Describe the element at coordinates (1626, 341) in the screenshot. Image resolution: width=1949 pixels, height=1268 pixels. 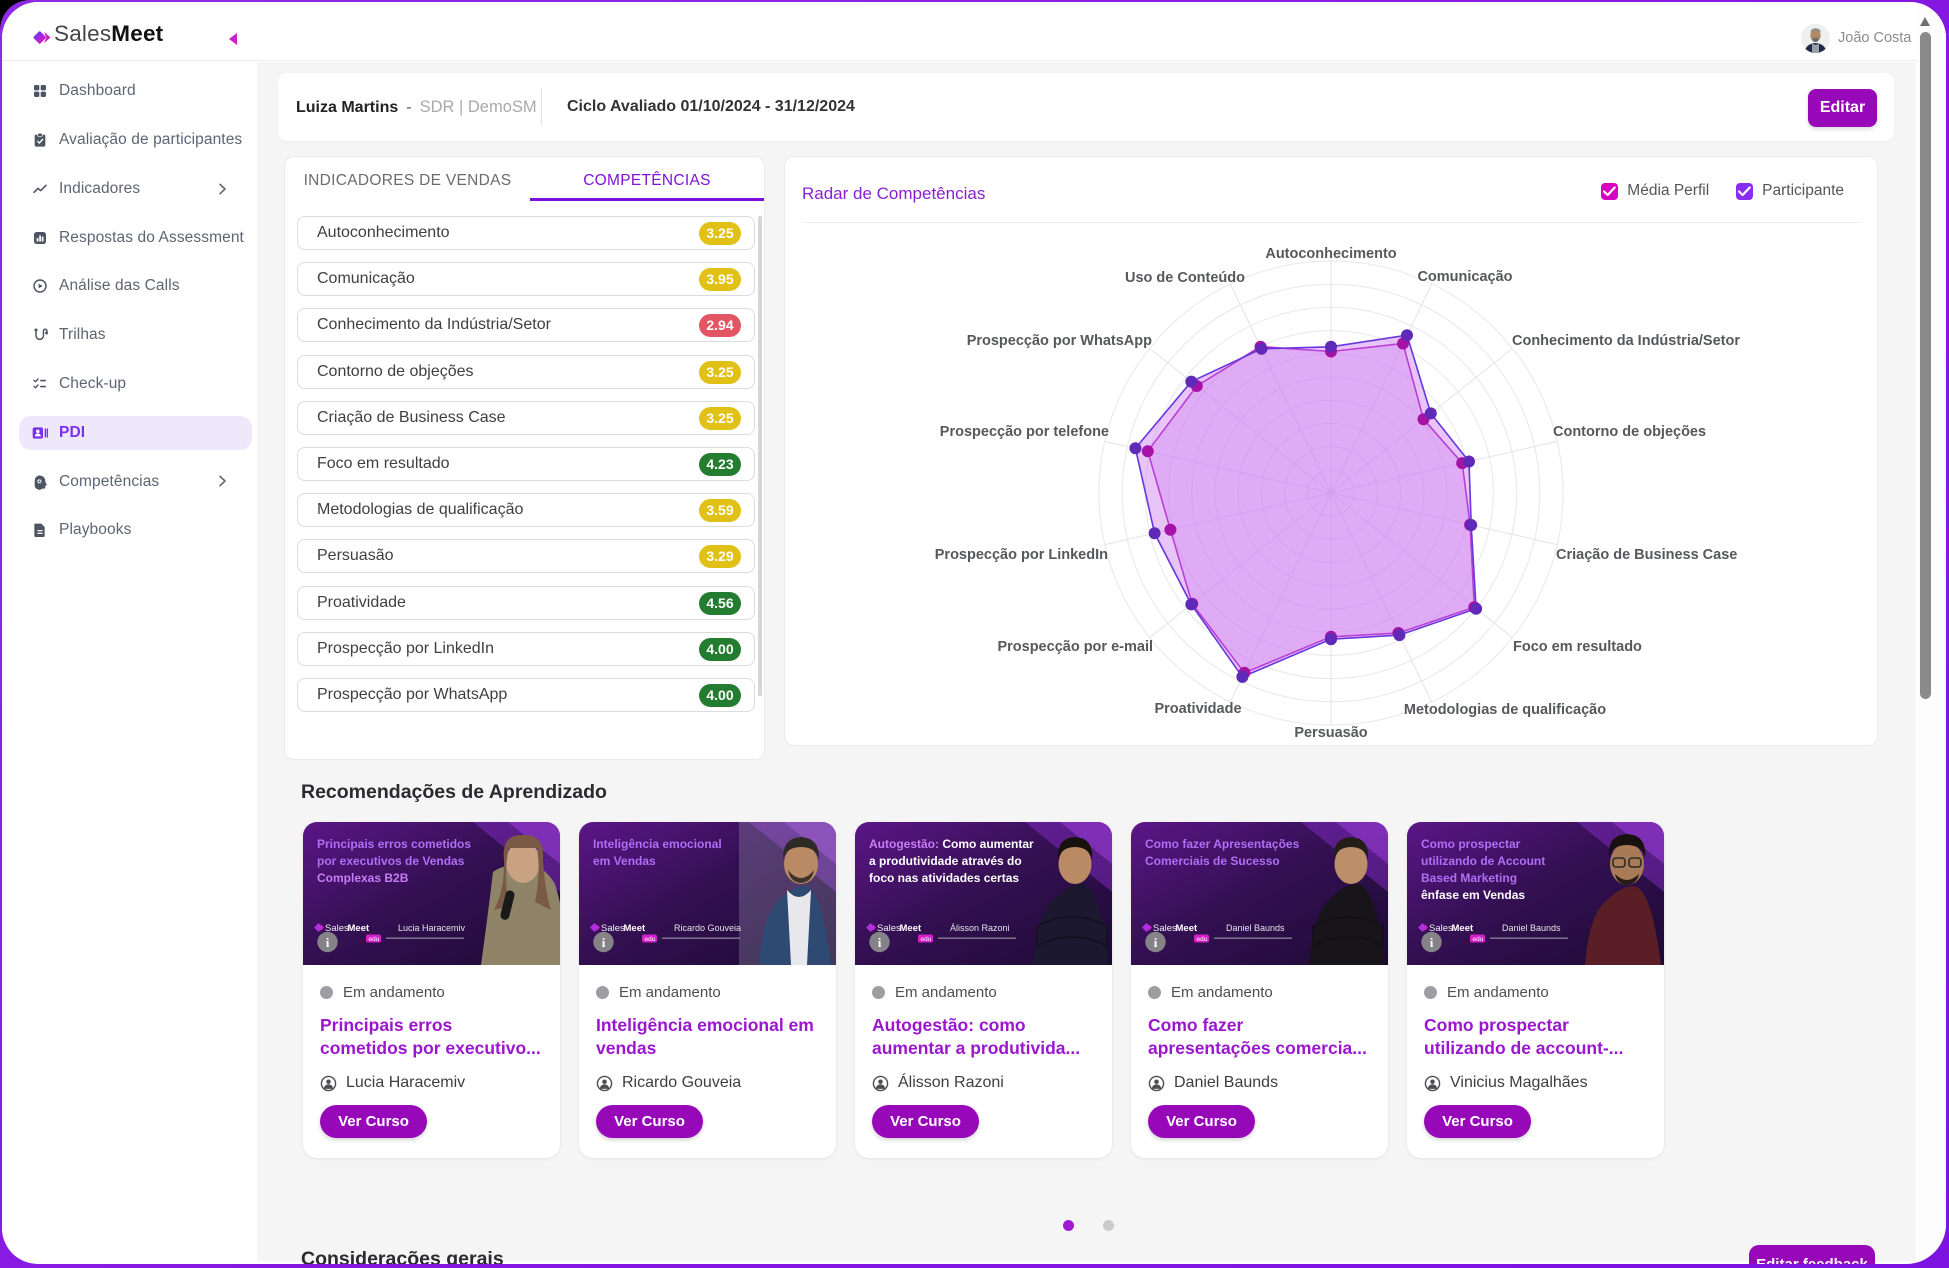
I see `svg-text:Conhecimento da Indústria/Seto: Conhecimento da Indústria/Setor` at that location.